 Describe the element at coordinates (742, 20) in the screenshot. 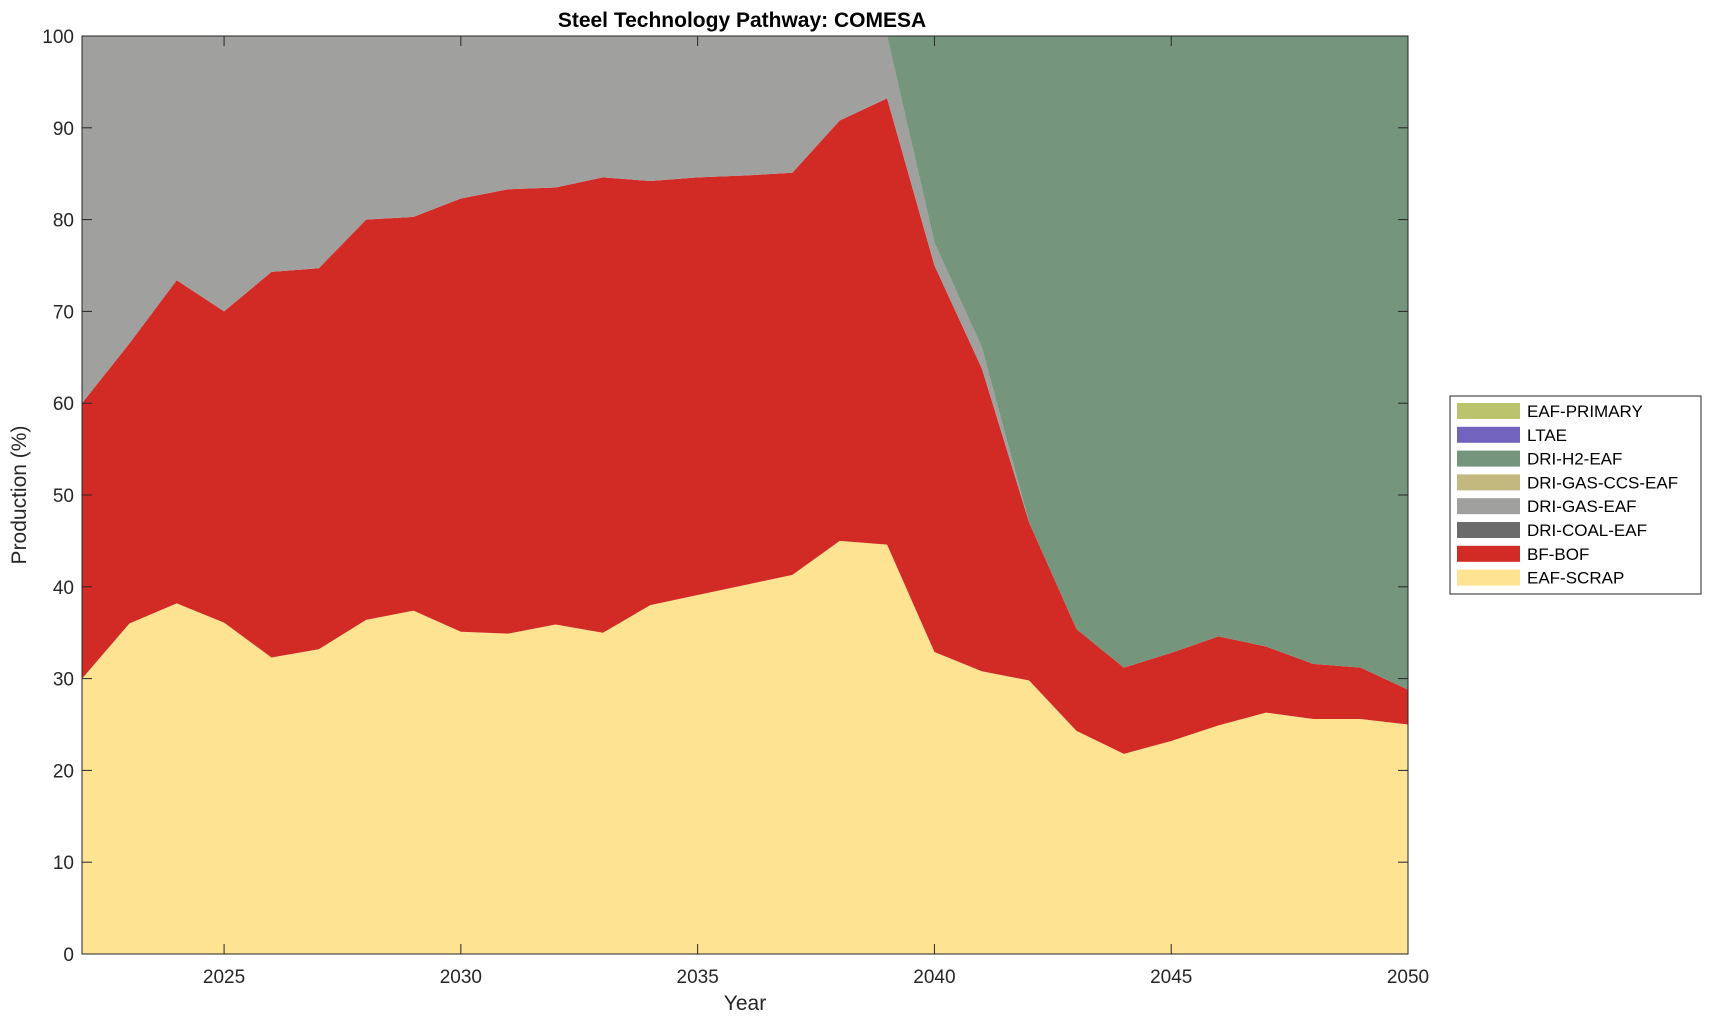

I see `chart-title: Steel Technology Pathway: COMESA` at that location.